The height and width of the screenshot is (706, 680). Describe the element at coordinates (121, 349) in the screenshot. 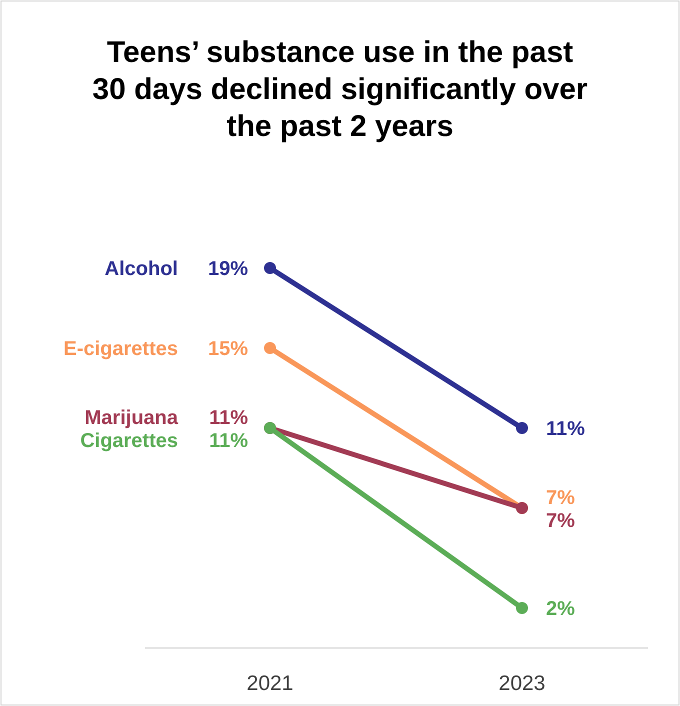

I see `text: E-cigarettes` at that location.